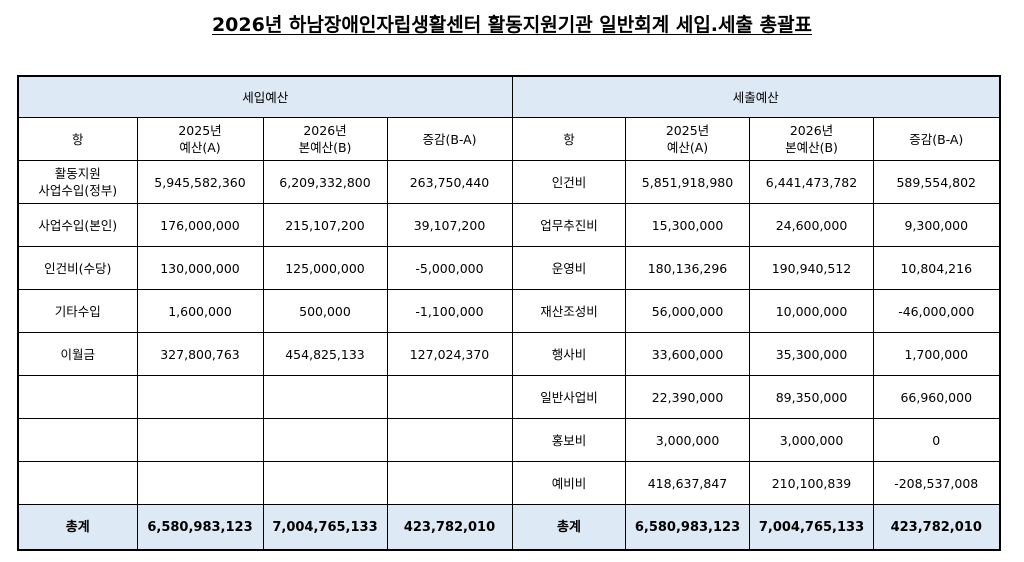  What do you see at coordinates (756, 96) in the screenshot?
I see `expense-section-header: 세출예산` at bounding box center [756, 96].